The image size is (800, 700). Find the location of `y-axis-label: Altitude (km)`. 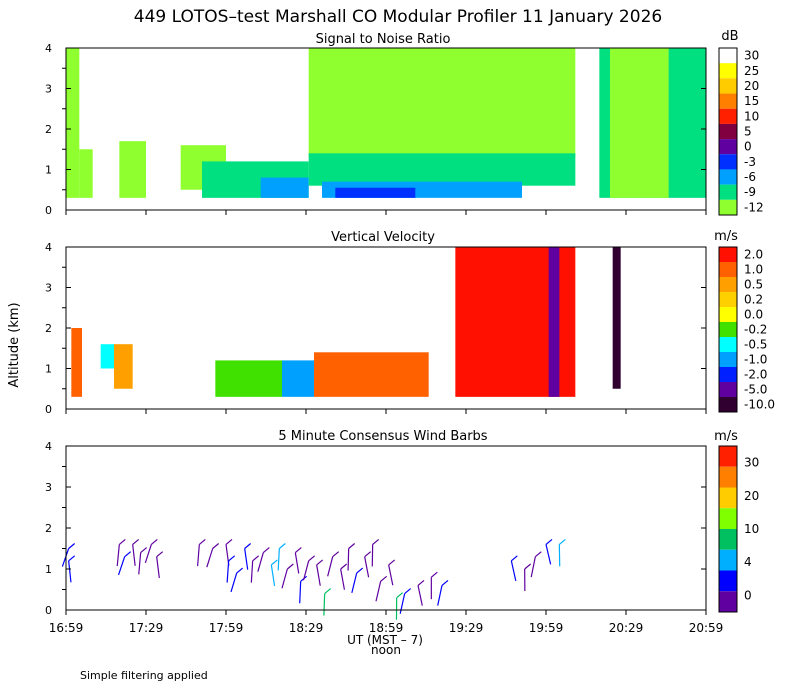

y-axis-label: Altitude (km) is located at coordinates (14, 344).